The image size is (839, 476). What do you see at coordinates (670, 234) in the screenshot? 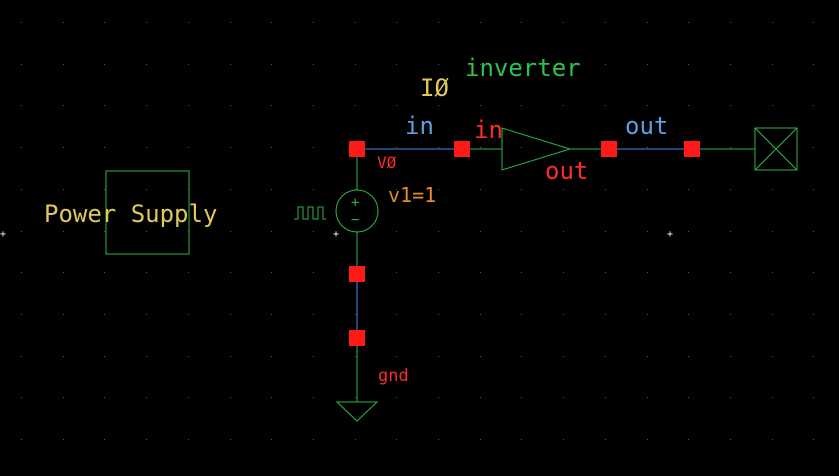
I see `marker-right: +` at bounding box center [670, 234].